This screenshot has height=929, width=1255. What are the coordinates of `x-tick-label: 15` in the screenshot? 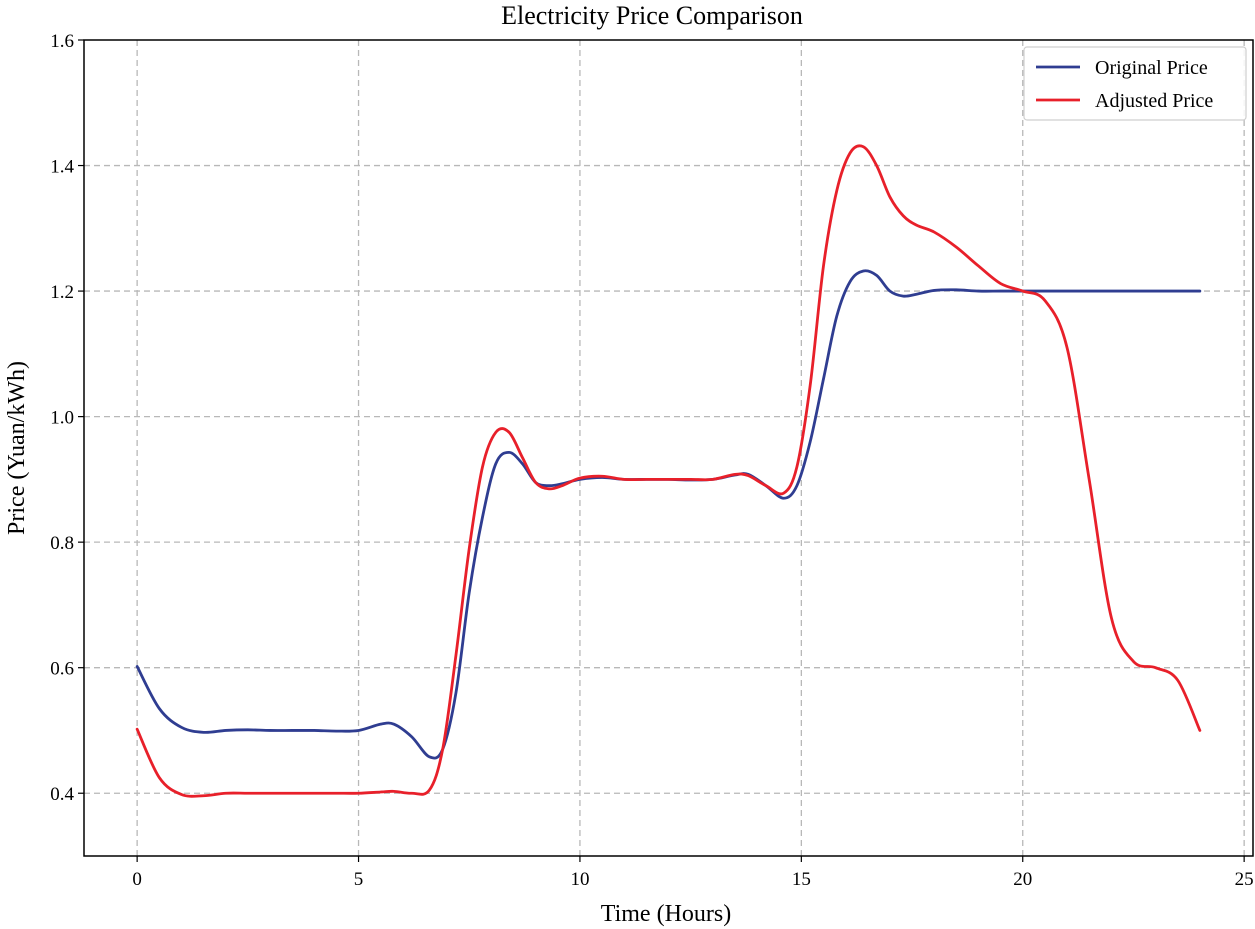 It's located at (801, 879).